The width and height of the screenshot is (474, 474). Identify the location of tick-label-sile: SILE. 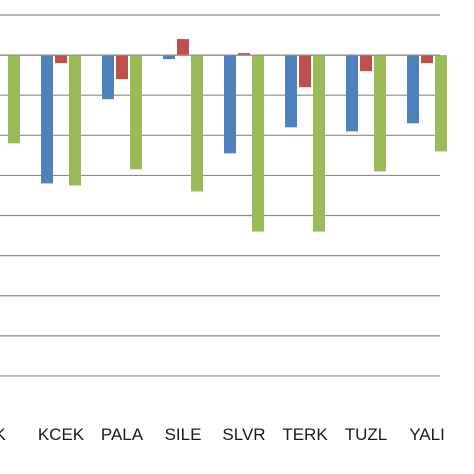
(183, 434).